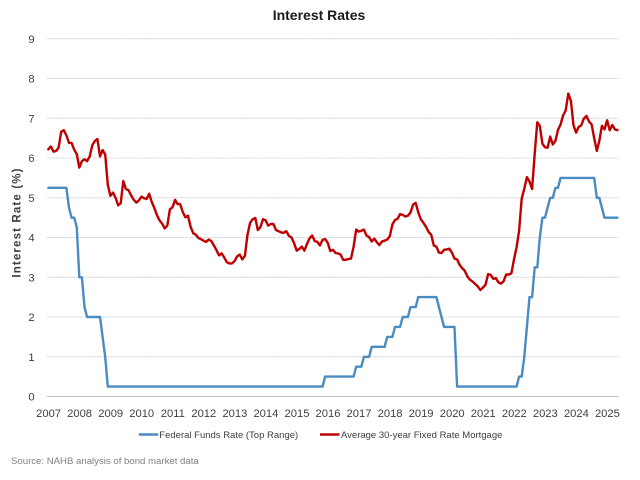 The image size is (640, 480). What do you see at coordinates (203, 414) in the screenshot?
I see `svg-text: 2012` at bounding box center [203, 414].